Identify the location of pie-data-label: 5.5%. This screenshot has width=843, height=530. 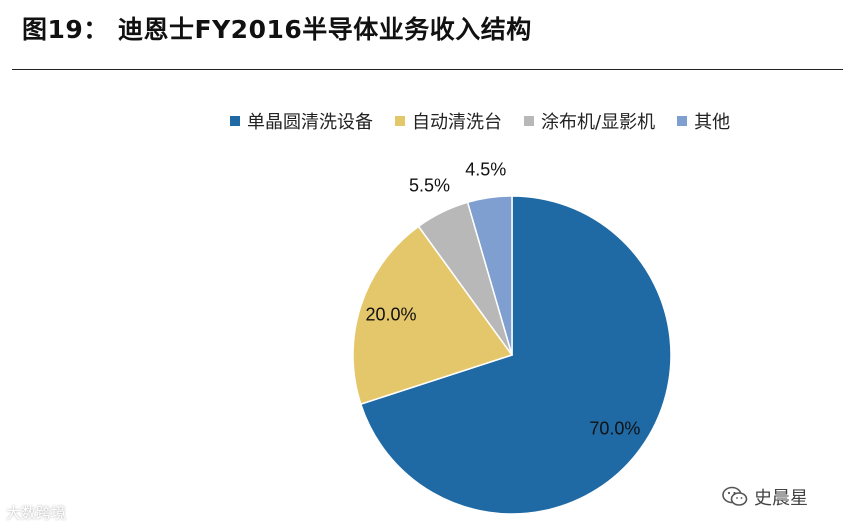
(429, 185).